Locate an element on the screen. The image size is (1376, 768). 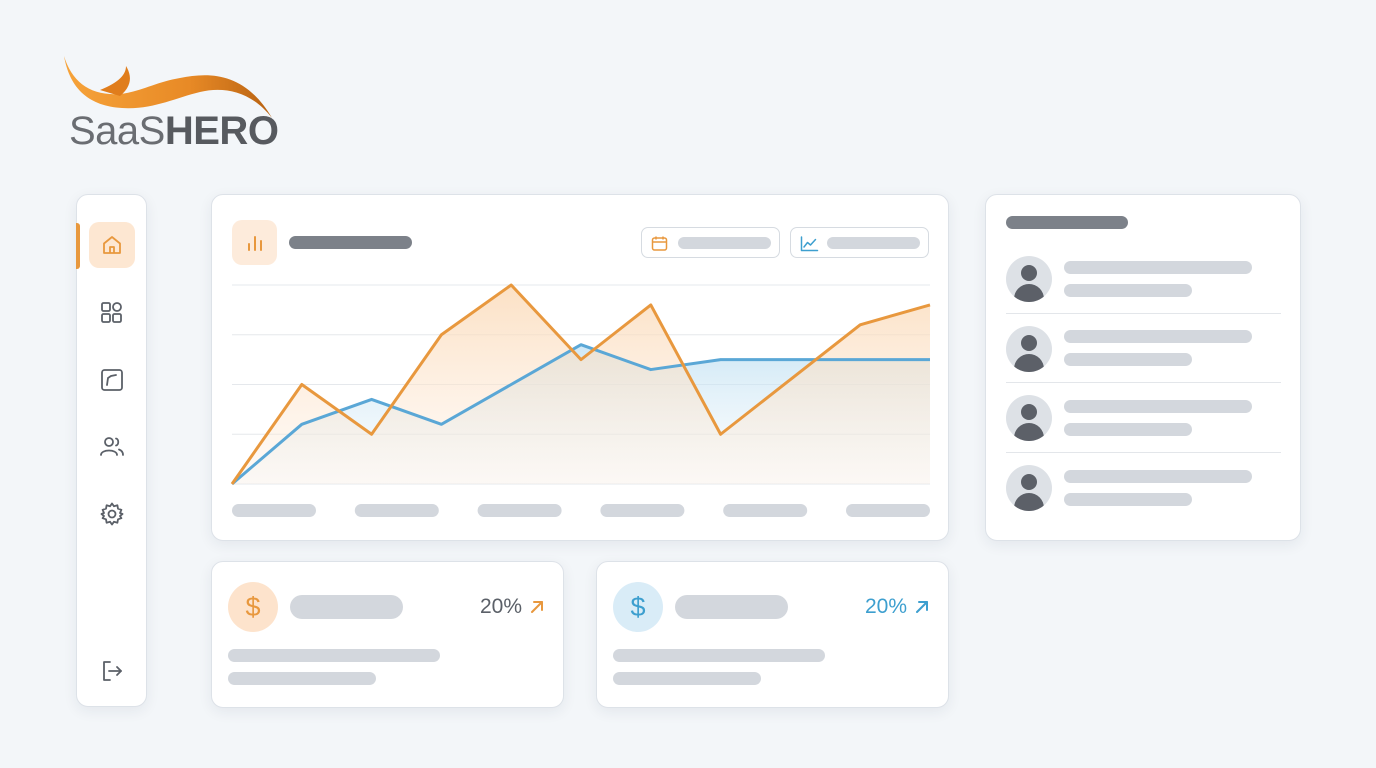
gear-icon is located at coordinates (112, 514).